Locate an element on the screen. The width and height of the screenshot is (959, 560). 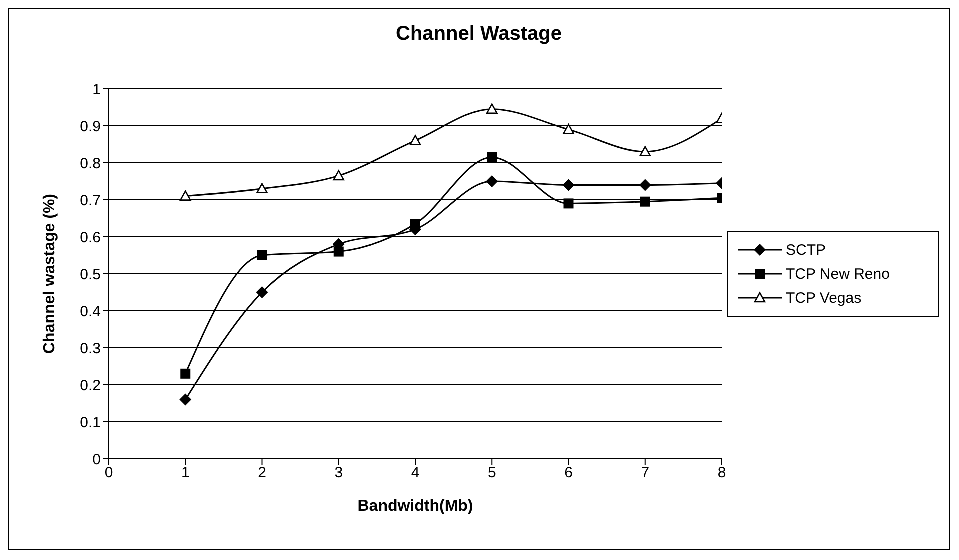
y-tick-label: 0.8 is located at coordinates (90, 163).